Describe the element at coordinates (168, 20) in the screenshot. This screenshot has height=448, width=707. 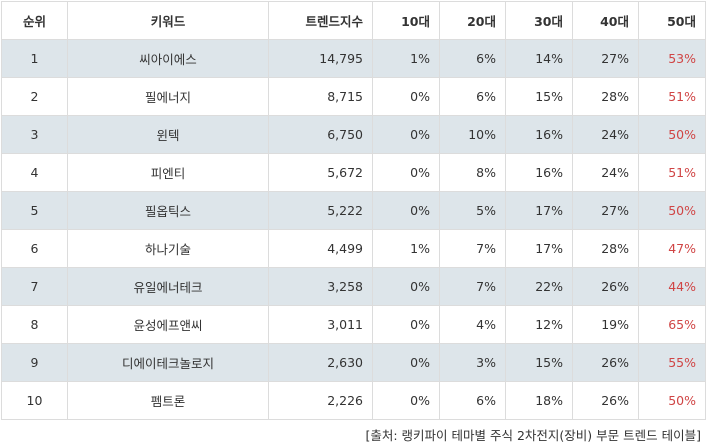
I see `header-keyword: 키워드` at that location.